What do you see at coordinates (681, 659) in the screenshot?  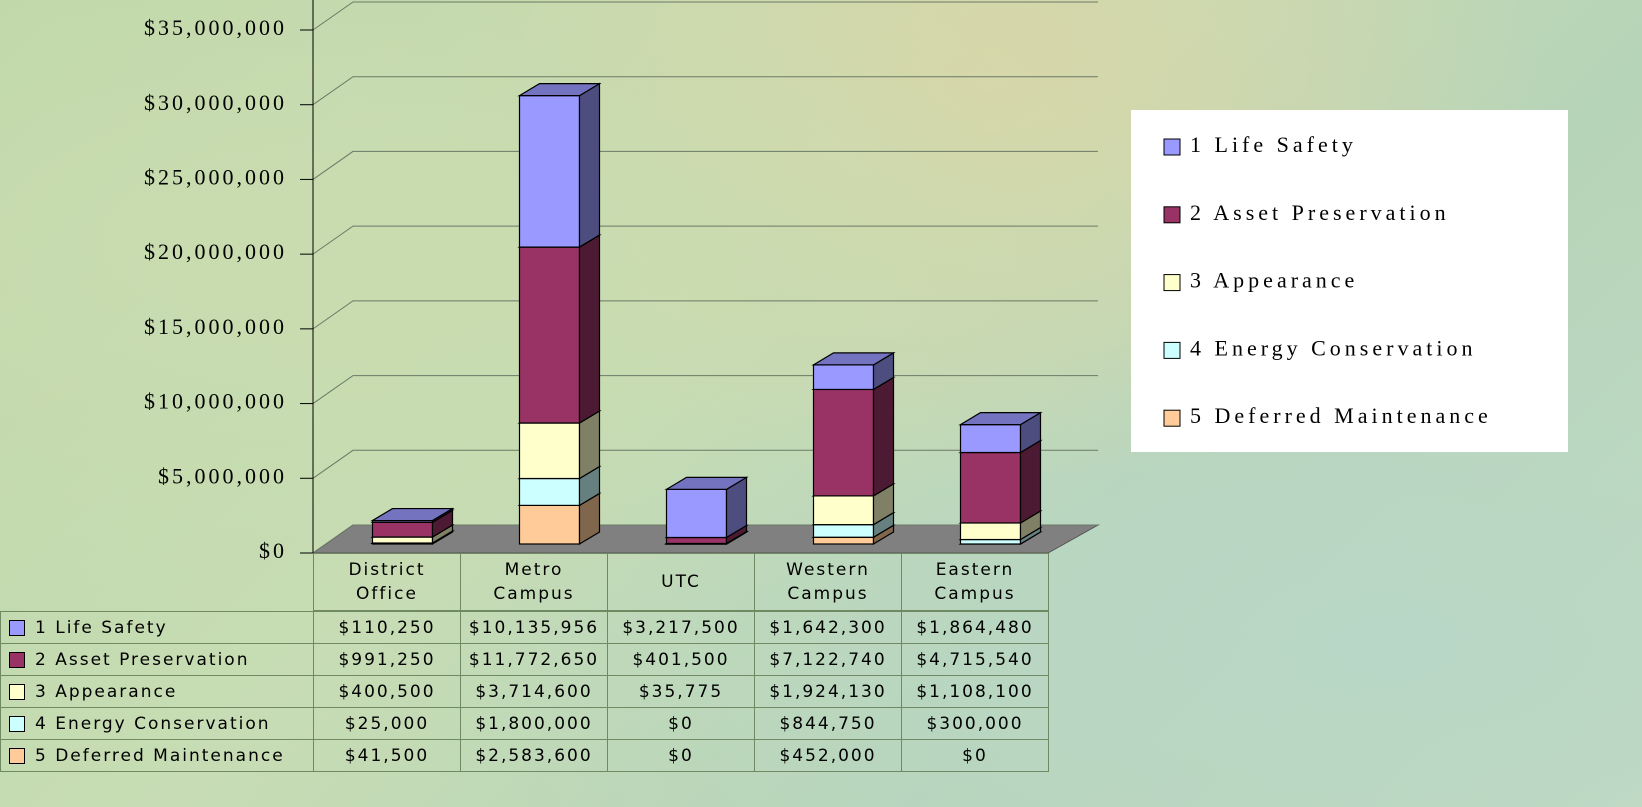 I see `table-value: $401,500` at bounding box center [681, 659].